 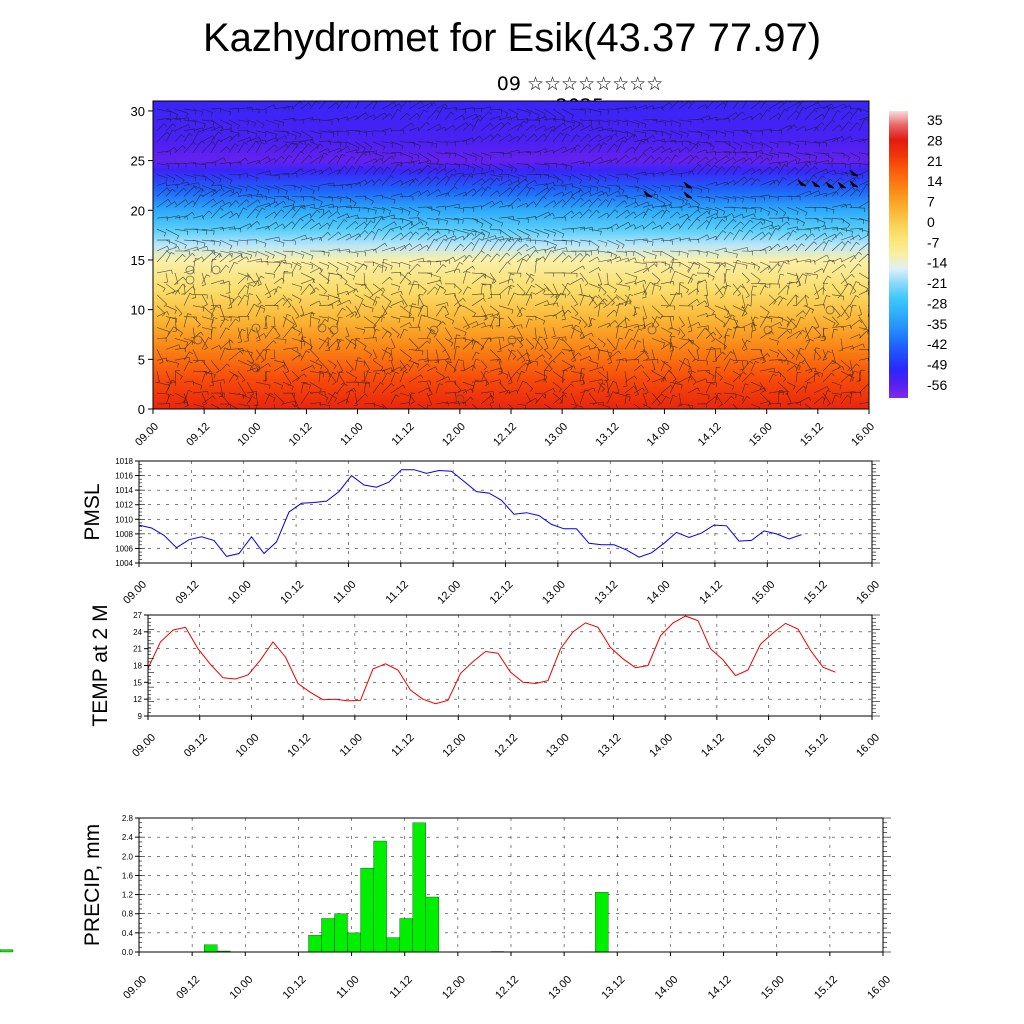 What do you see at coordinates (124, 461) in the screenshot?
I see `ytick-label: 1018` at bounding box center [124, 461].